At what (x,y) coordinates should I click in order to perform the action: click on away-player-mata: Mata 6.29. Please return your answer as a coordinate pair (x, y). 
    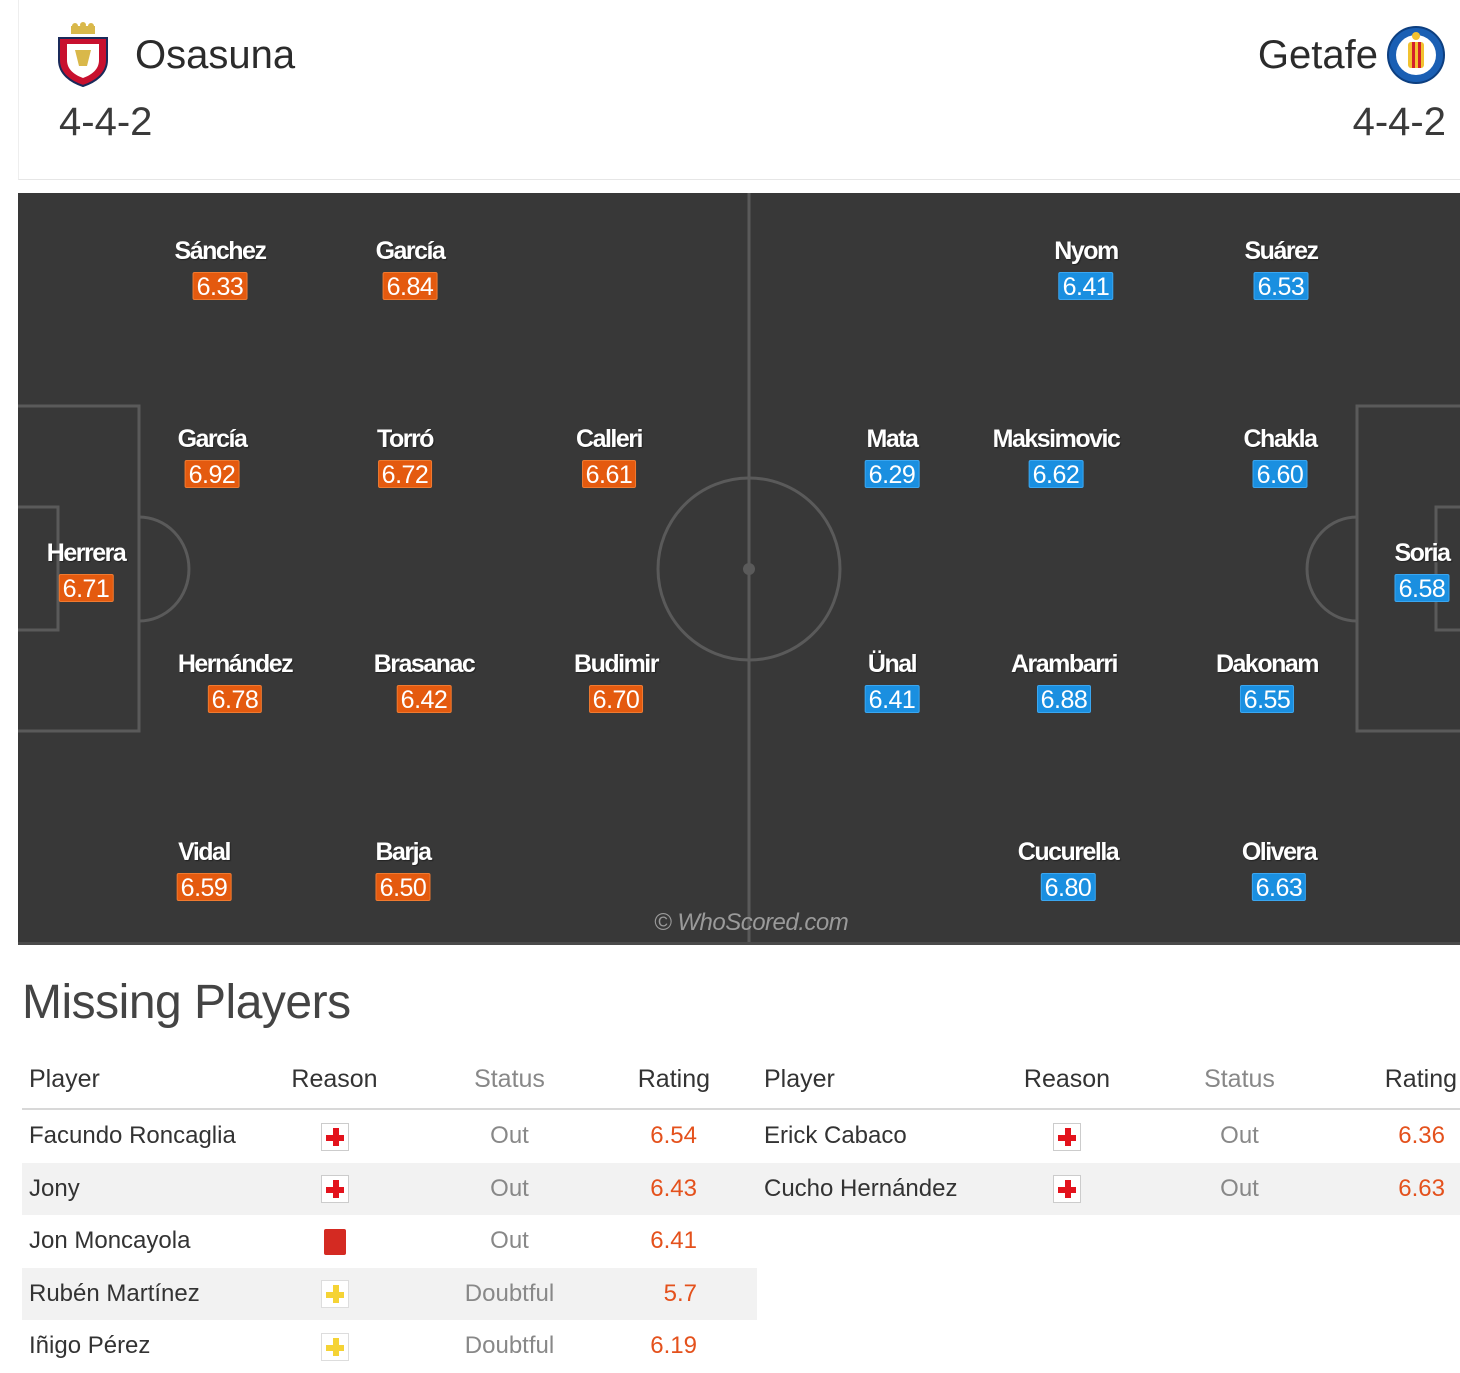
    Looking at the image, I should click on (892, 457).